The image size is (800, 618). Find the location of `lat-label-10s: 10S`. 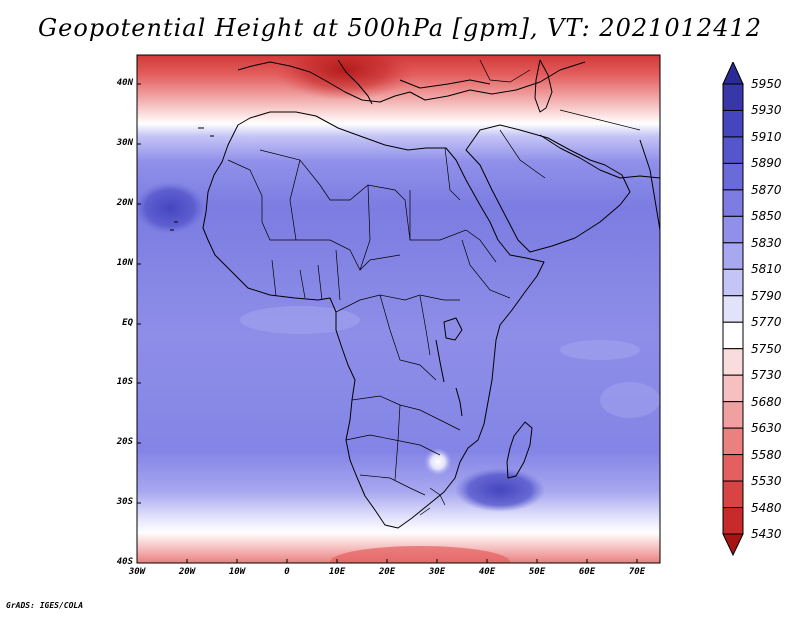

lat-label-10s: 10S is located at coordinates (124, 382).